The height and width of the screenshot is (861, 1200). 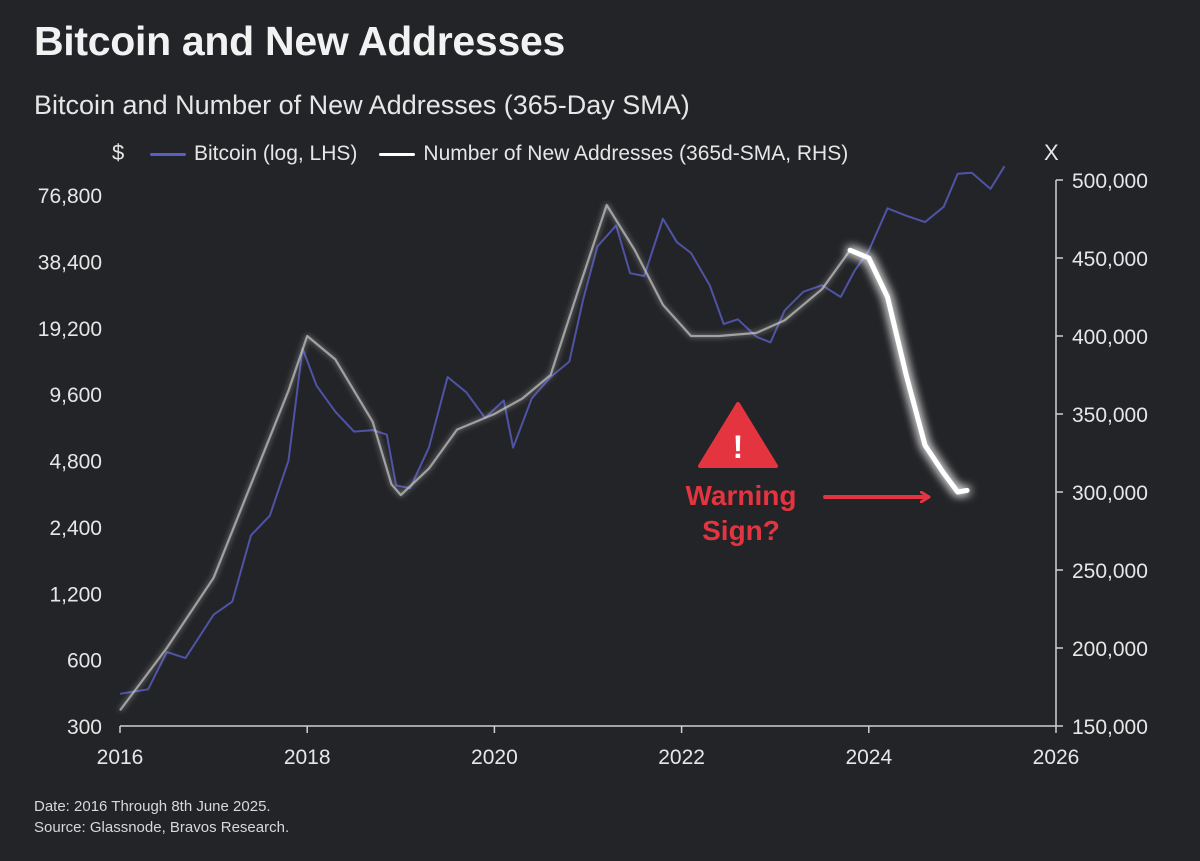 I want to click on x-tick-label: 2018, so click(x=307, y=757).